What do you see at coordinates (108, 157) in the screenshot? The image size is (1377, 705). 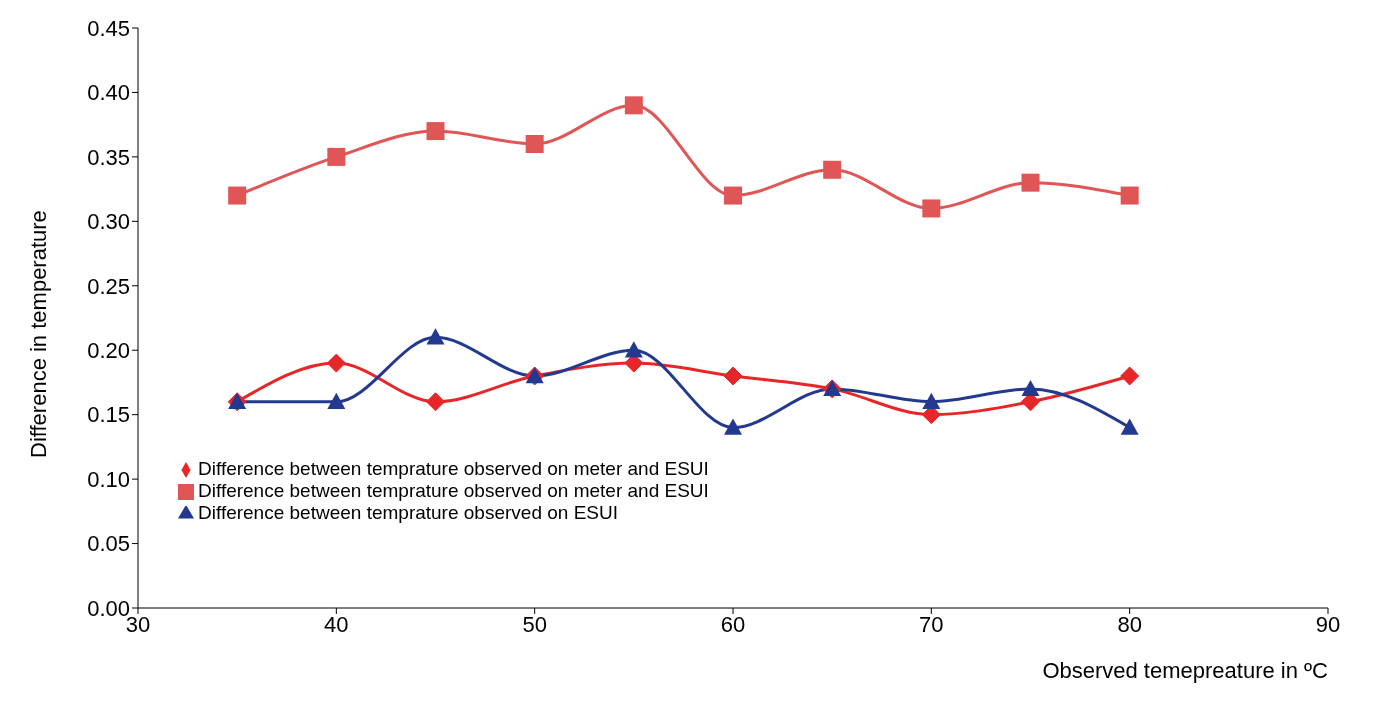 I see `y-tick-label: 0.35` at bounding box center [108, 157].